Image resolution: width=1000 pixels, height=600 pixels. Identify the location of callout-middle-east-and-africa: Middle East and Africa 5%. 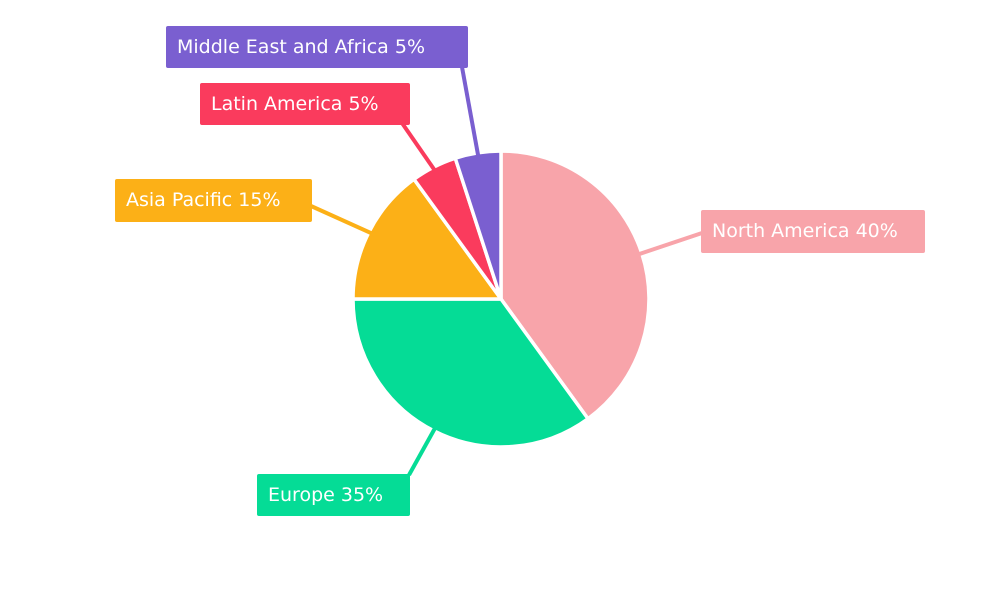
(317, 47).